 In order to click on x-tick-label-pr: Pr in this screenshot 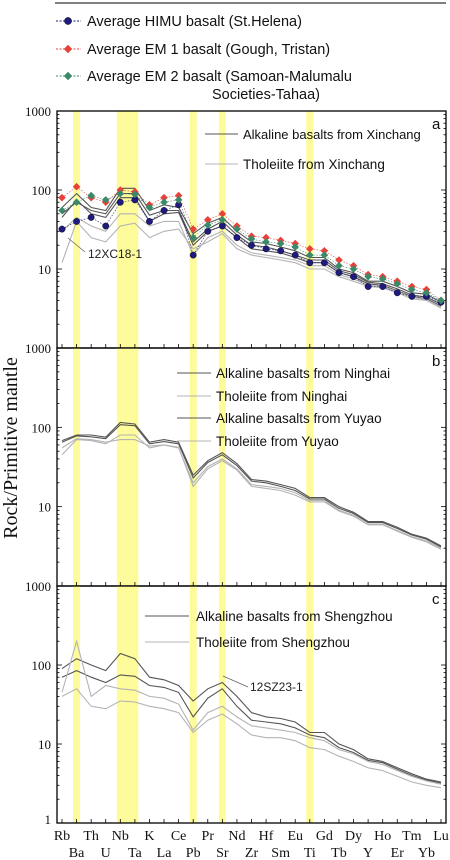, I will do `click(208, 836)`.